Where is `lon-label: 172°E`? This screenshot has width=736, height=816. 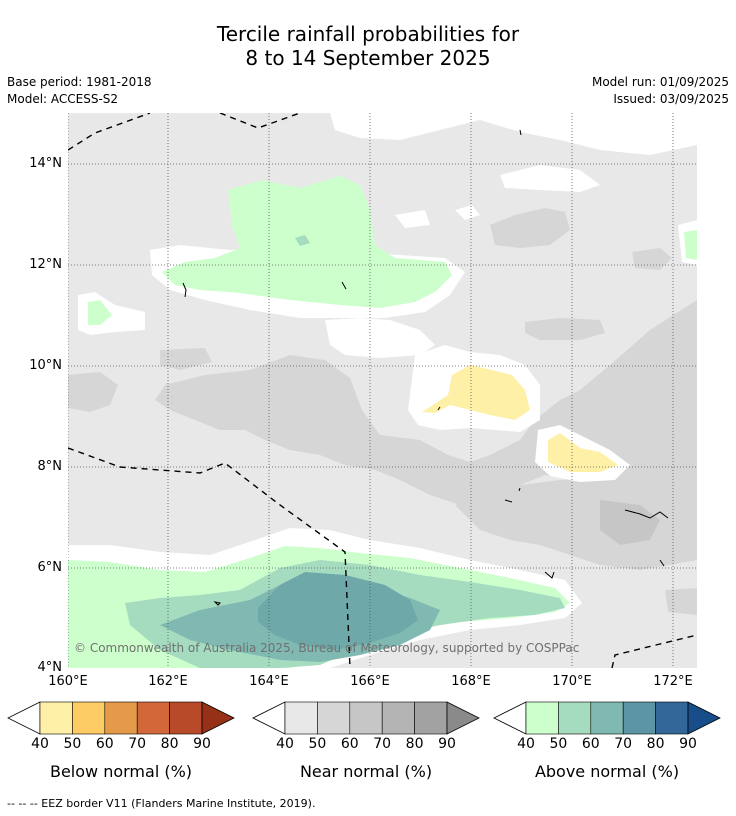
lon-label: 172°E is located at coordinates (673, 681).